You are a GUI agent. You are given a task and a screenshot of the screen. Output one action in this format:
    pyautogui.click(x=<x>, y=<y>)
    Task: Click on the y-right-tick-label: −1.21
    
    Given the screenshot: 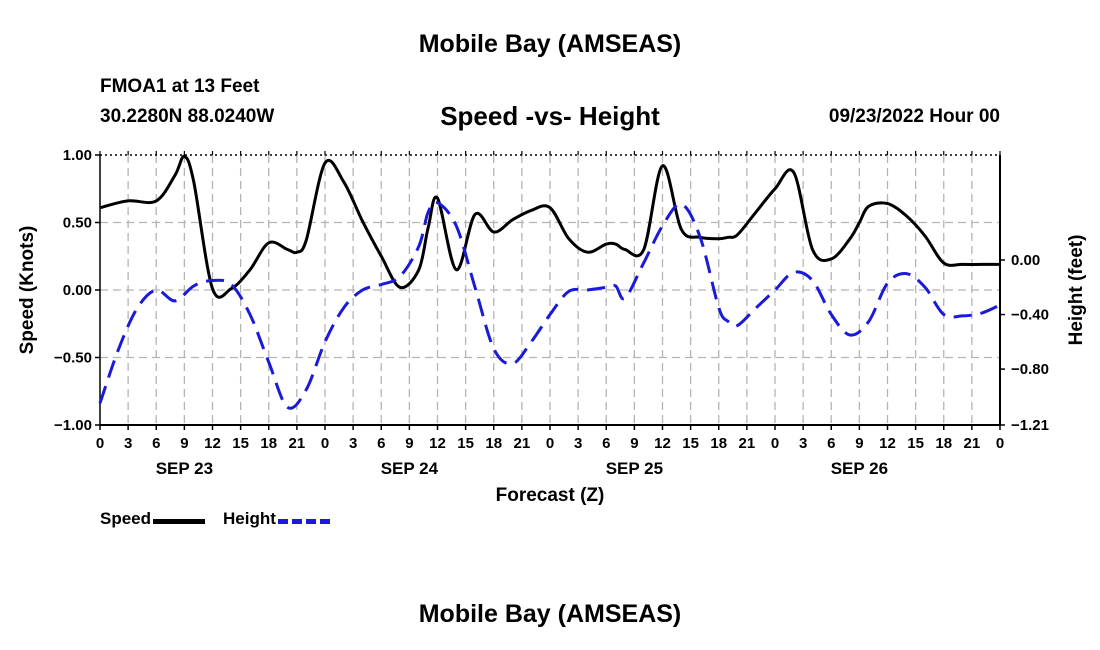 What is the action you would take?
    pyautogui.click(x=1030, y=425)
    